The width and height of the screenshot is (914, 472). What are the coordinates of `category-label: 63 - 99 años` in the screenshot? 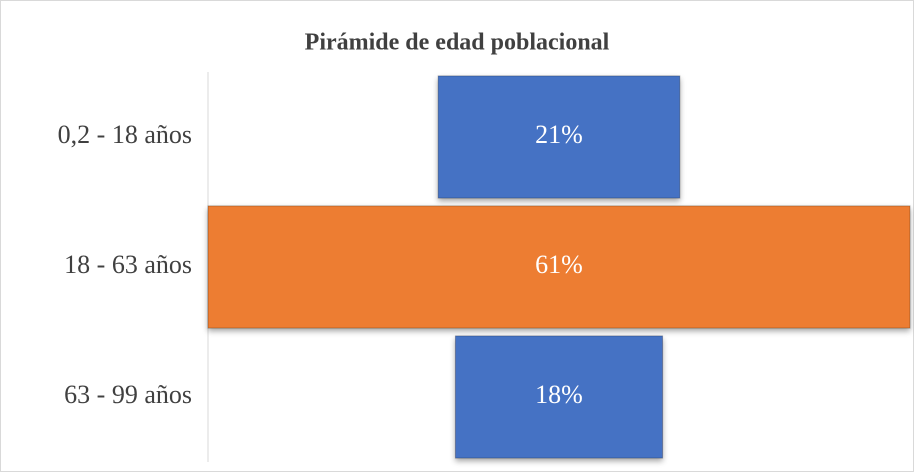 It's located at (128, 394).